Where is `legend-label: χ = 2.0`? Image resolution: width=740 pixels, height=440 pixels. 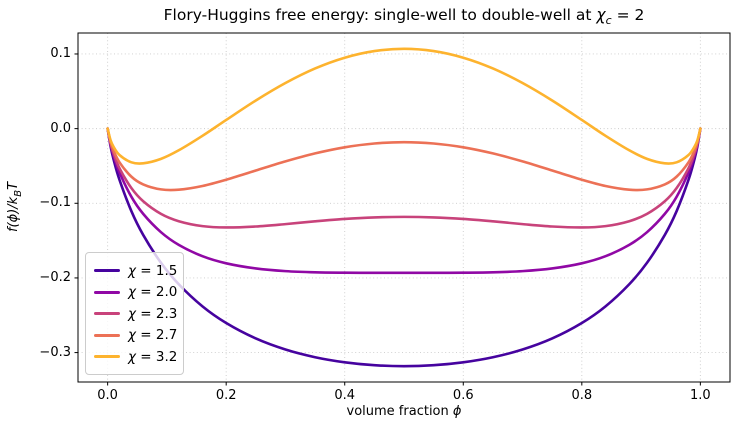
legend-label: χ = 2.0 is located at coordinates (152, 292).